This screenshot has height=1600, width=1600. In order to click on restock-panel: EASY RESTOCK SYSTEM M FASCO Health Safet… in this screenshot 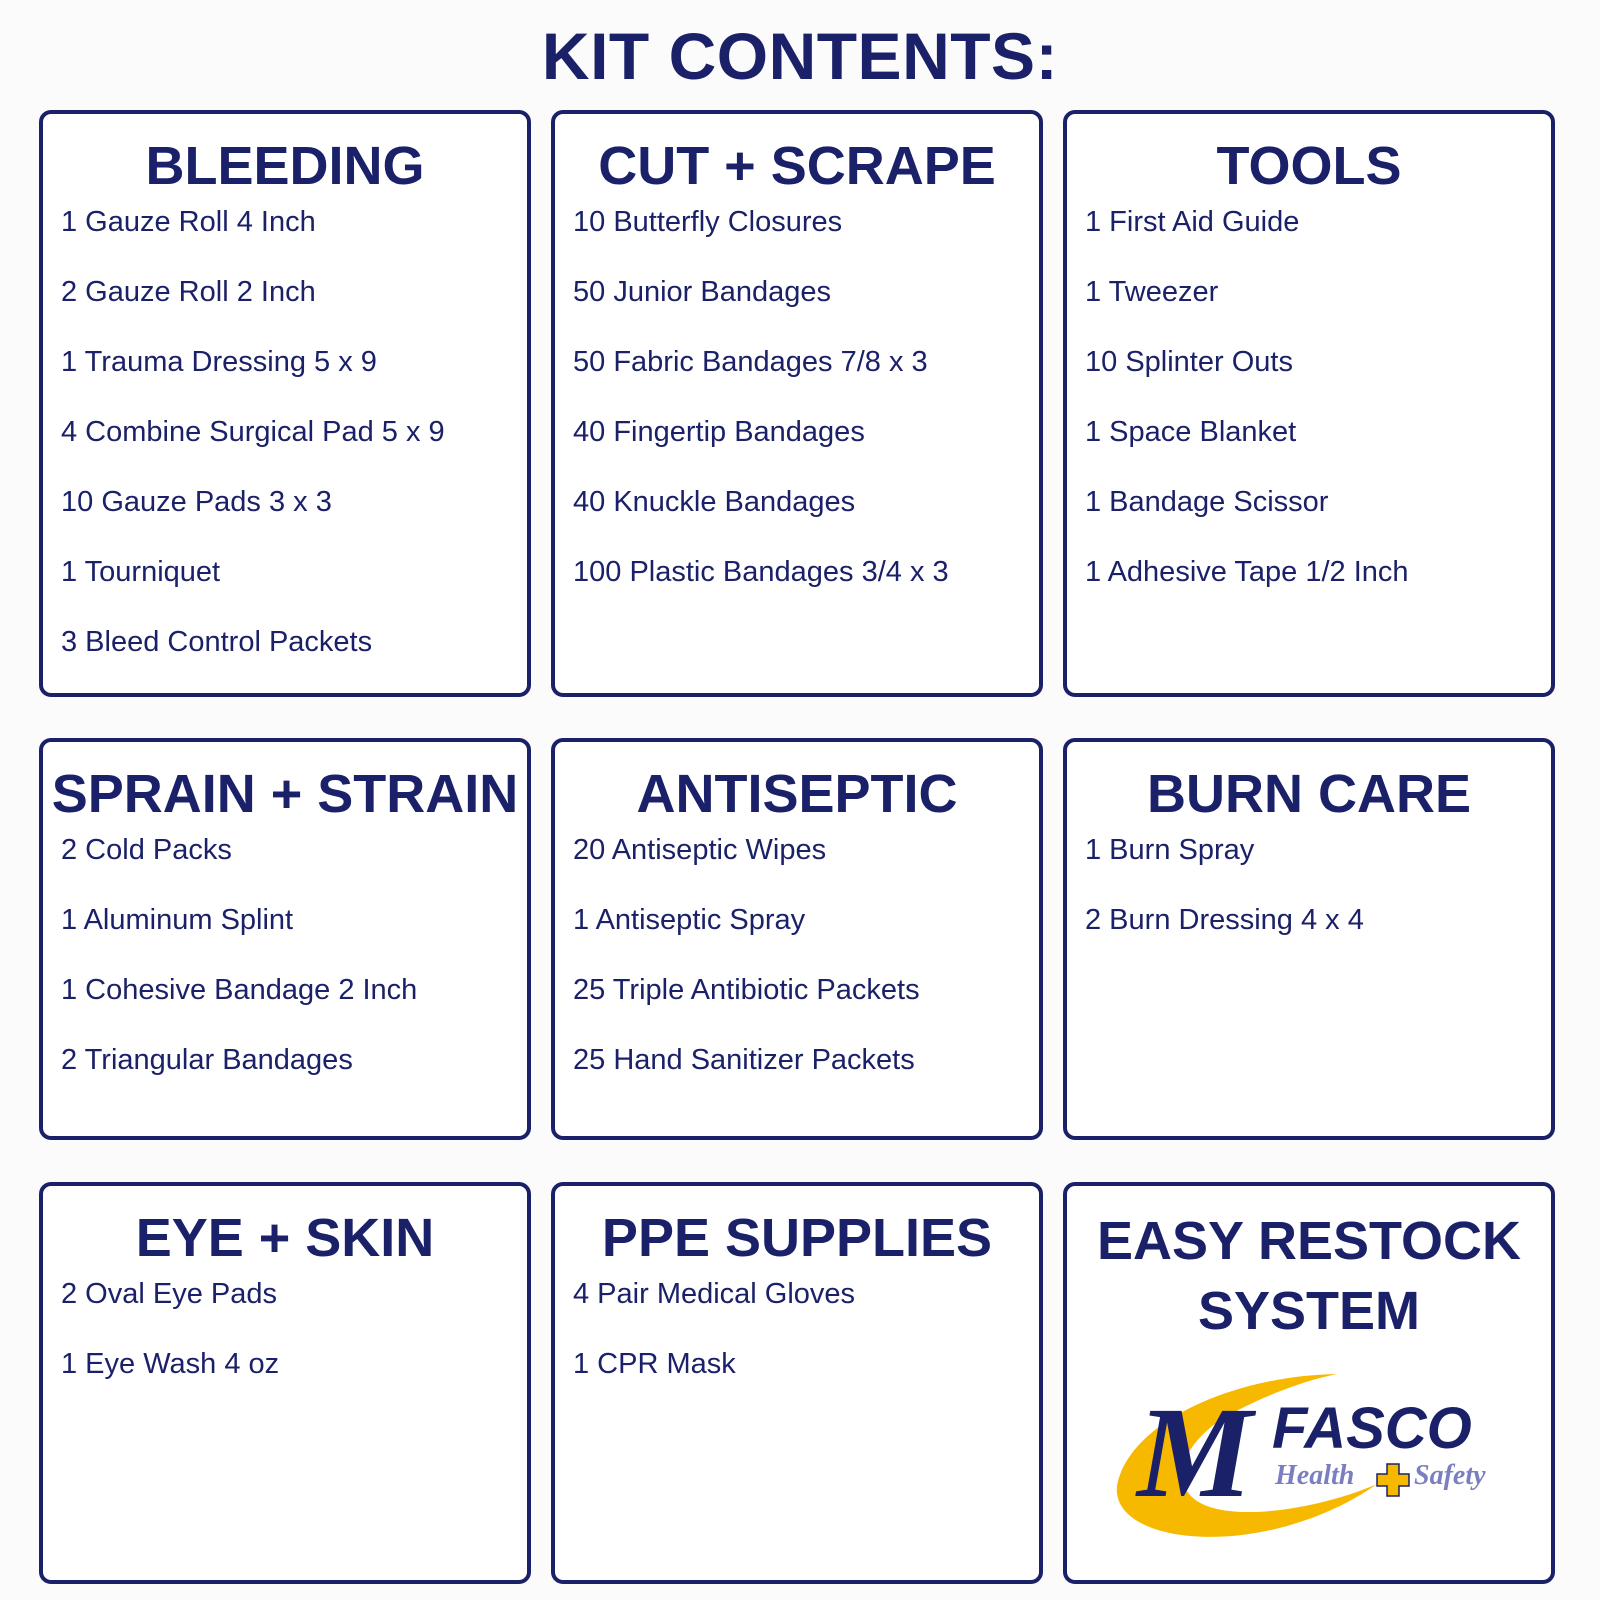, I will do `click(1309, 1383)`.